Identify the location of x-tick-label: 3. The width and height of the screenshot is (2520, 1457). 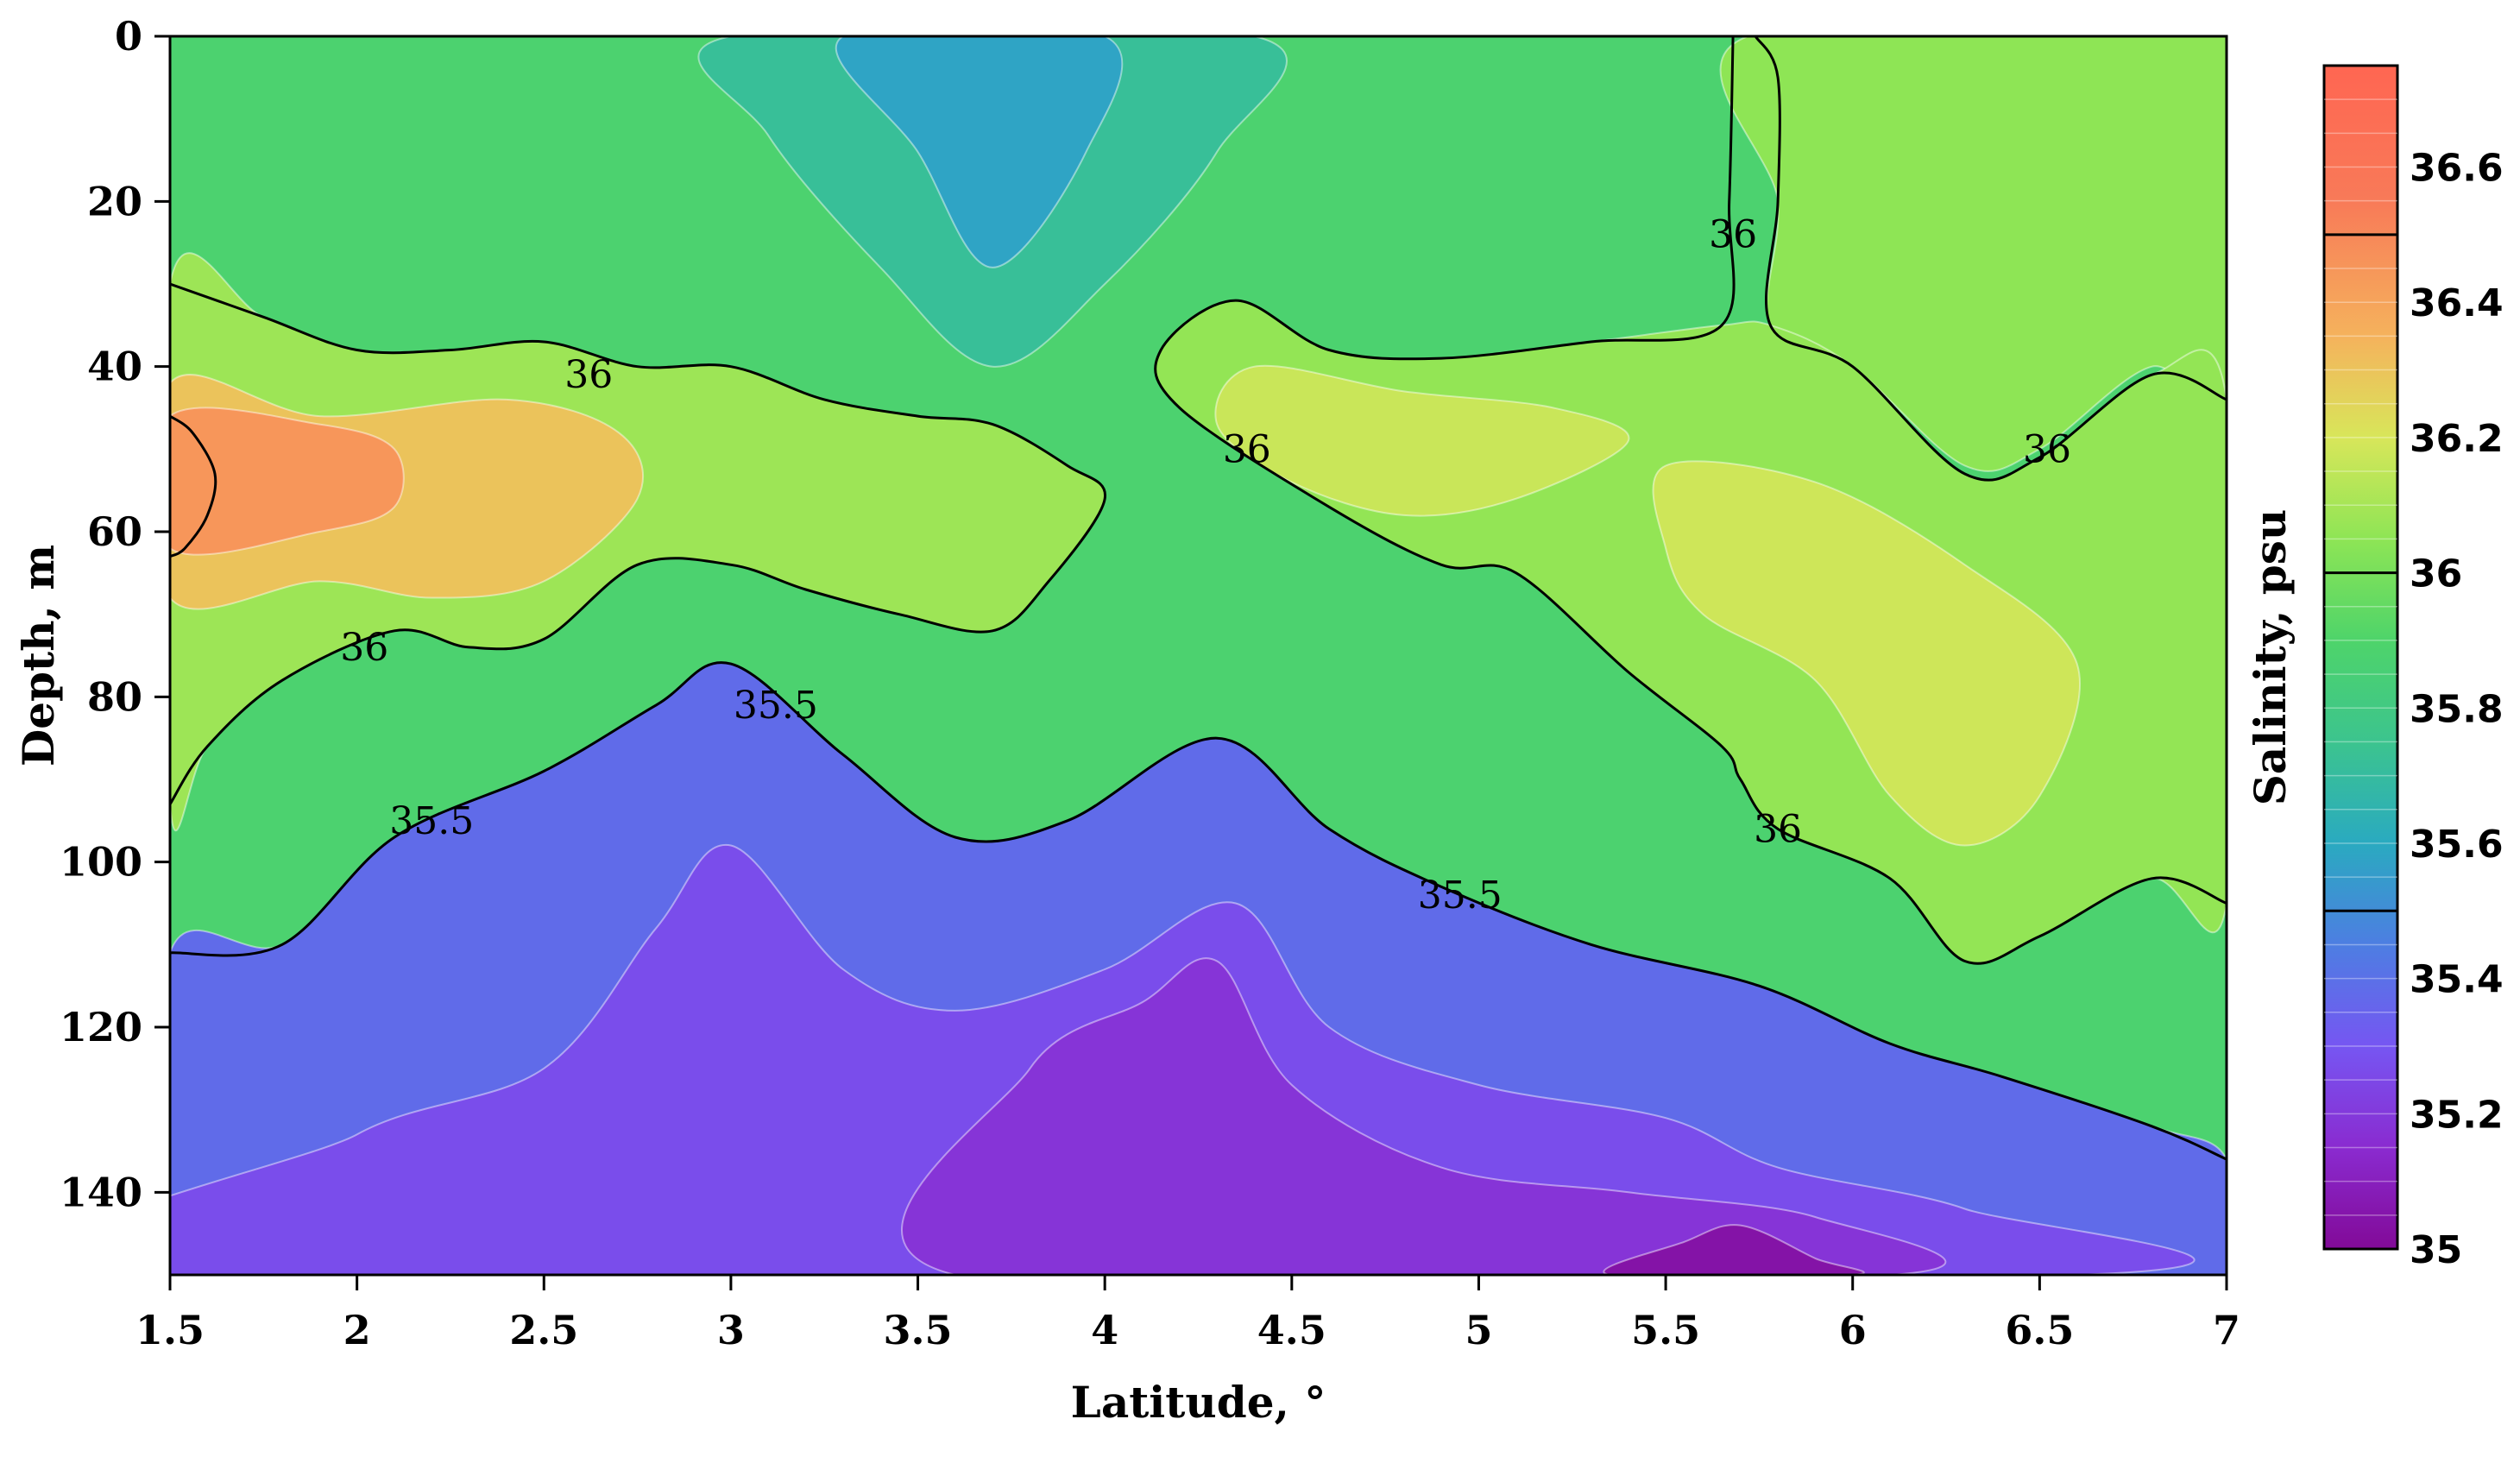
(731, 1330).